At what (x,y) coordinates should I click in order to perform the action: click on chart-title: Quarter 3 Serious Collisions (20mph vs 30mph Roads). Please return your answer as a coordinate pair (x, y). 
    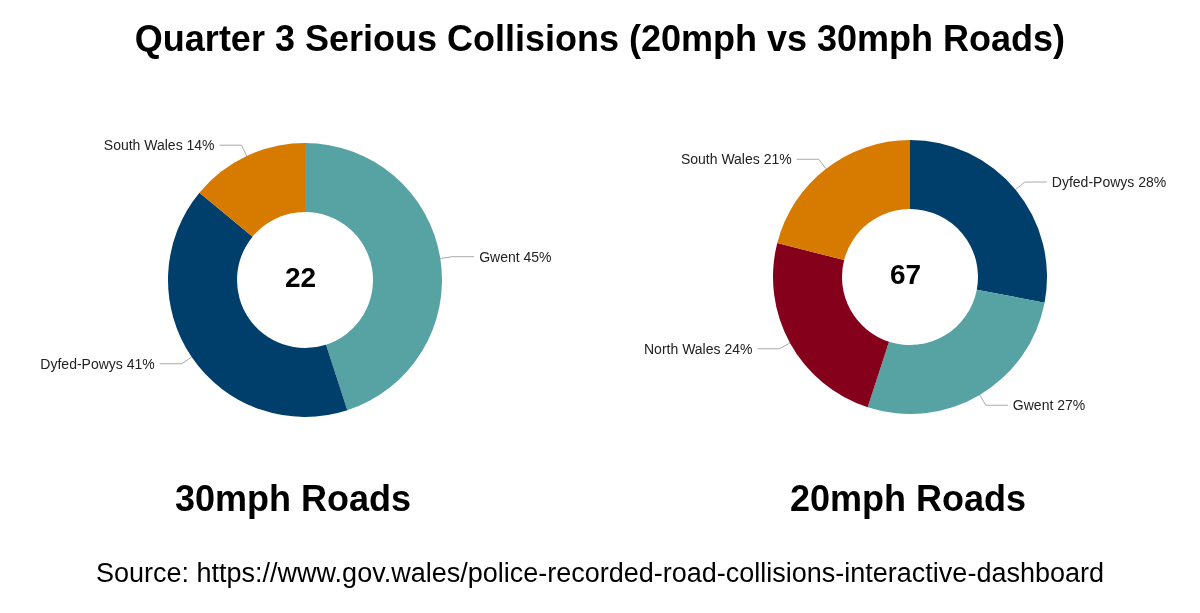
    Looking at the image, I should click on (600, 39).